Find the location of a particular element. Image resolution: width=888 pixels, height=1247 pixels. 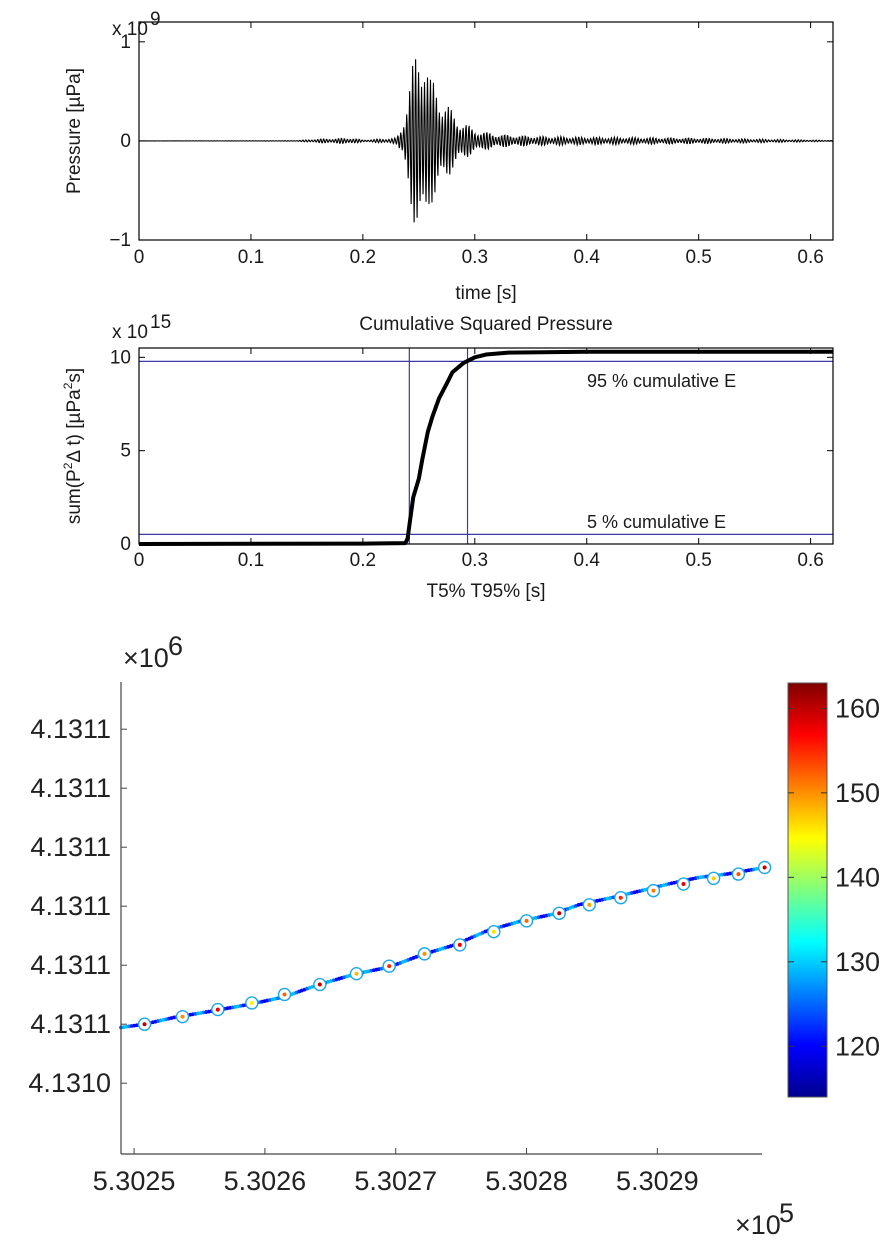

cumulative-y-tick-label: 0 is located at coordinates (125, 544).